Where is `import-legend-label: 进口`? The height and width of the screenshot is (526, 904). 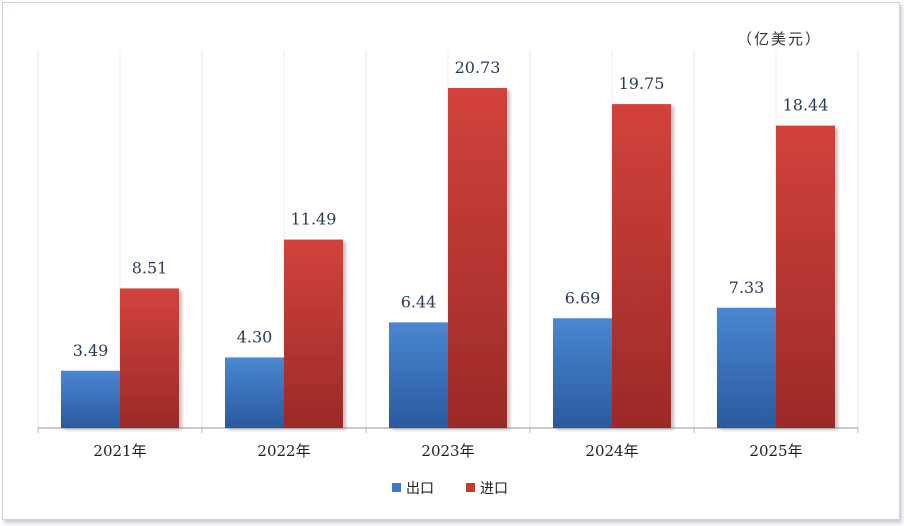 import-legend-label: 进口 is located at coordinates (494, 489).